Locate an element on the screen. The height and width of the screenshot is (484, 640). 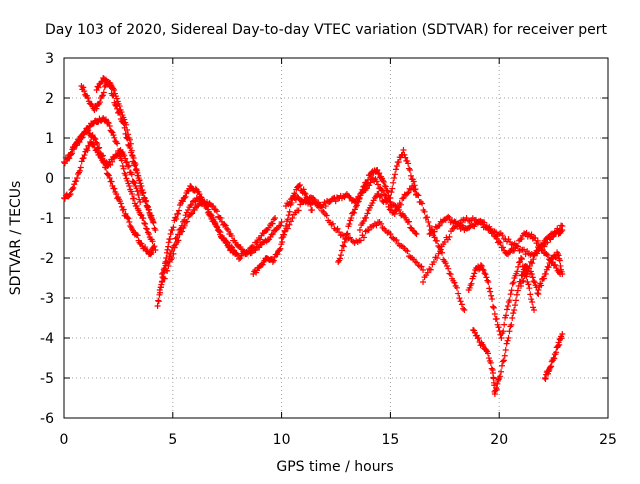
y-tick-label: 0 is located at coordinates (49, 179).